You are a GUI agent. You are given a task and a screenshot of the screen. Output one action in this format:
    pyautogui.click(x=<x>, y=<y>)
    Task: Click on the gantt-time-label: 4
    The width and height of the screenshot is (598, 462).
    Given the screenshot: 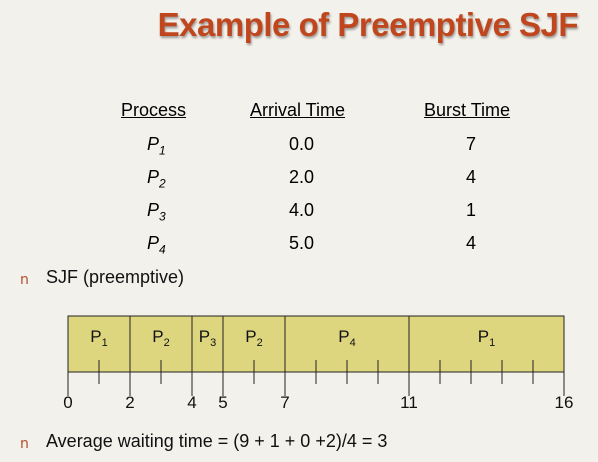 What is the action you would take?
    pyautogui.click(x=191, y=402)
    